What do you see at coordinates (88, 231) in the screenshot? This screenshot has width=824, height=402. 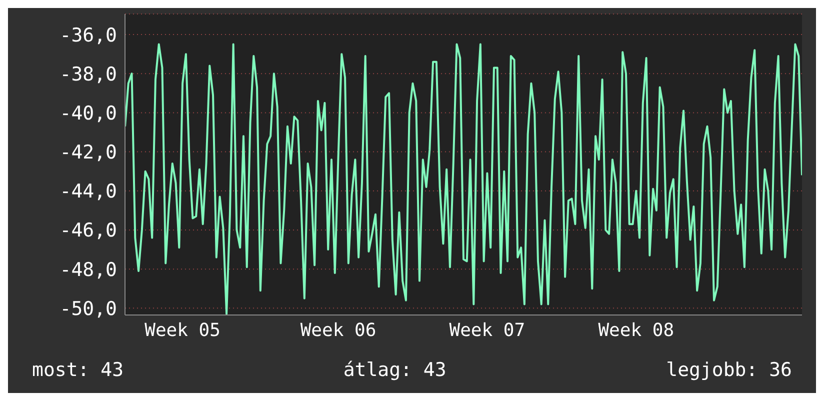 I see `y-tick-label: -46,0` at bounding box center [88, 231].